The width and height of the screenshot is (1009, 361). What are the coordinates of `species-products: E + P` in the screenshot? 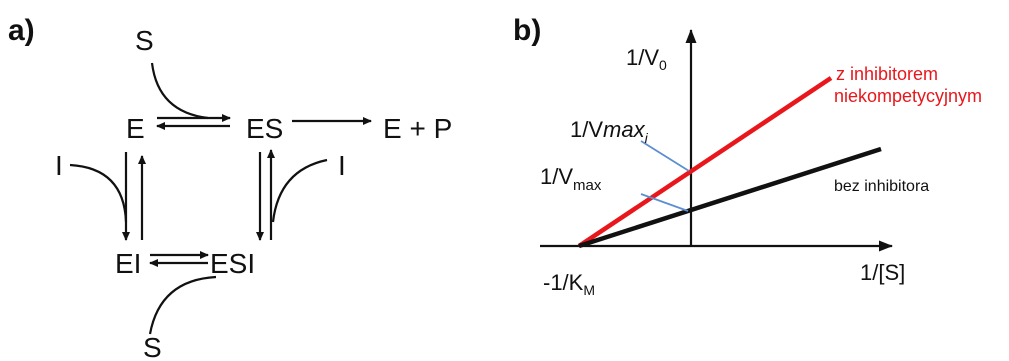 It's located at (417, 128).